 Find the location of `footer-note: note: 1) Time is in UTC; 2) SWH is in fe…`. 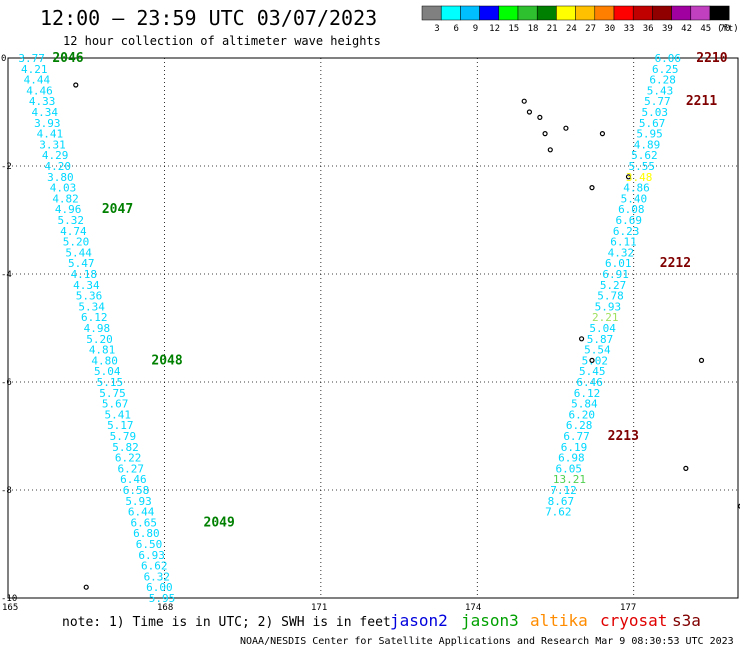

footer-note: note: 1) Time is in UTC; 2) SWH is in fe… is located at coordinates (226, 622).